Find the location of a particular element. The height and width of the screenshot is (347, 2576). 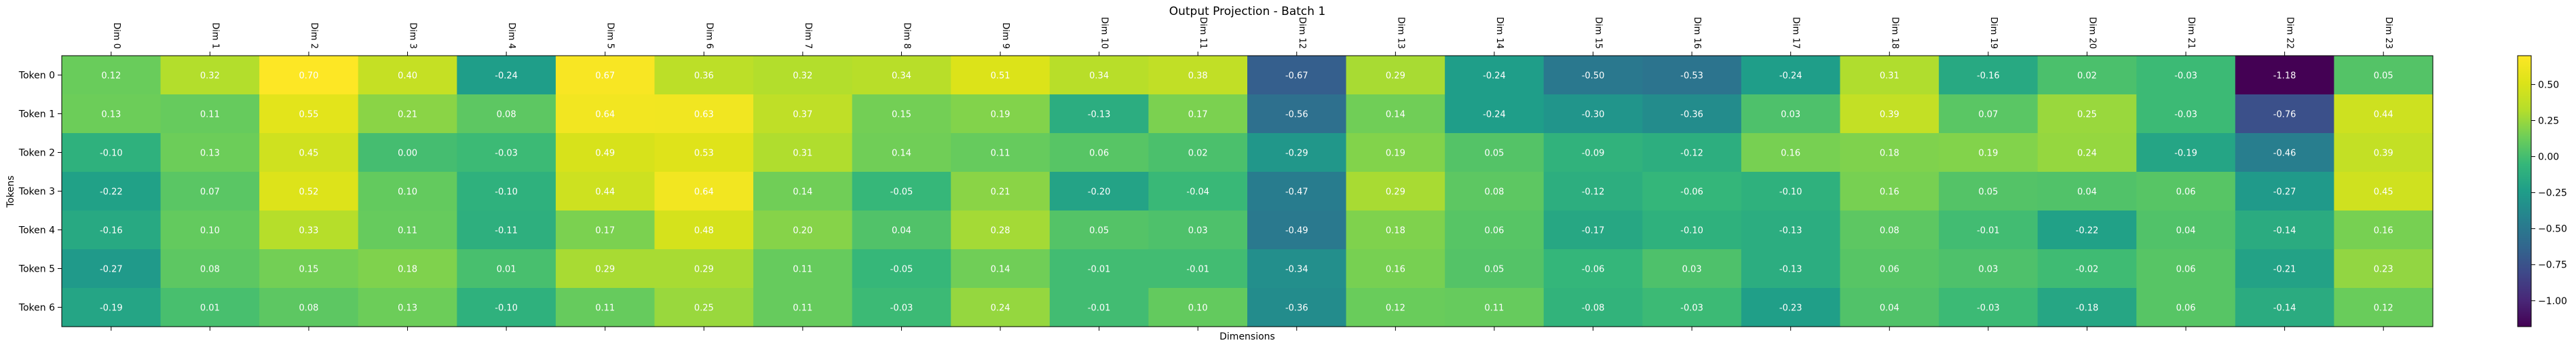

colorbar-ticks: 0.50 0.25 0.00 −0.25 −0.50 −0.75 −1.00 is located at coordinates (2549, 193).